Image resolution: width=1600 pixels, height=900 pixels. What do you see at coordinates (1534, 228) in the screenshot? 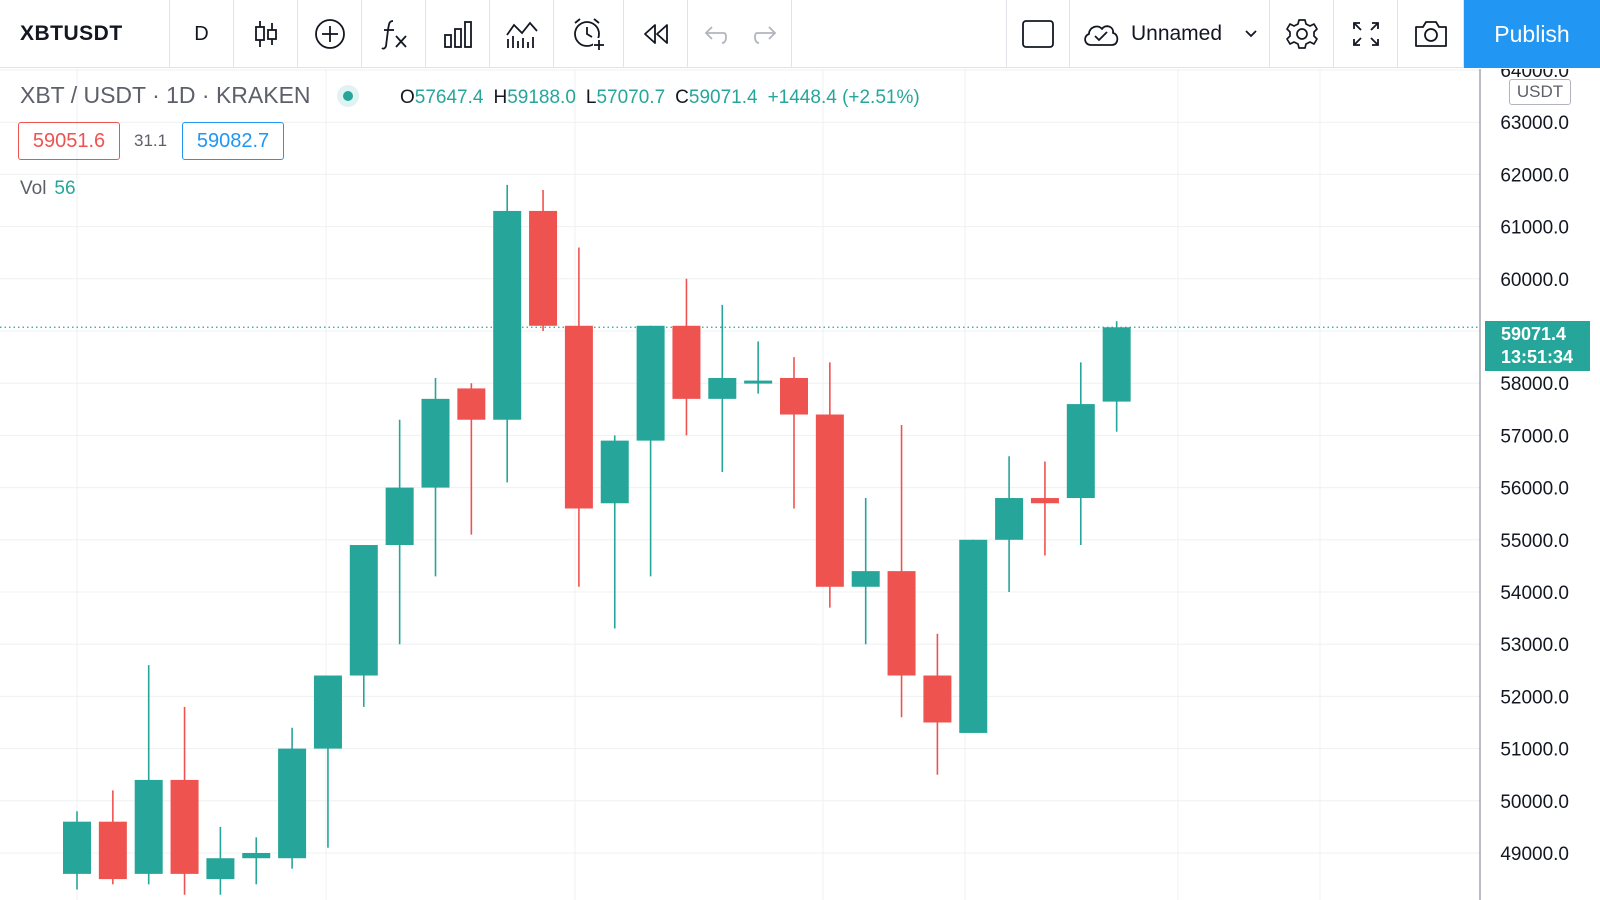
I see `price-tick-label: 61000.0` at bounding box center [1534, 228].